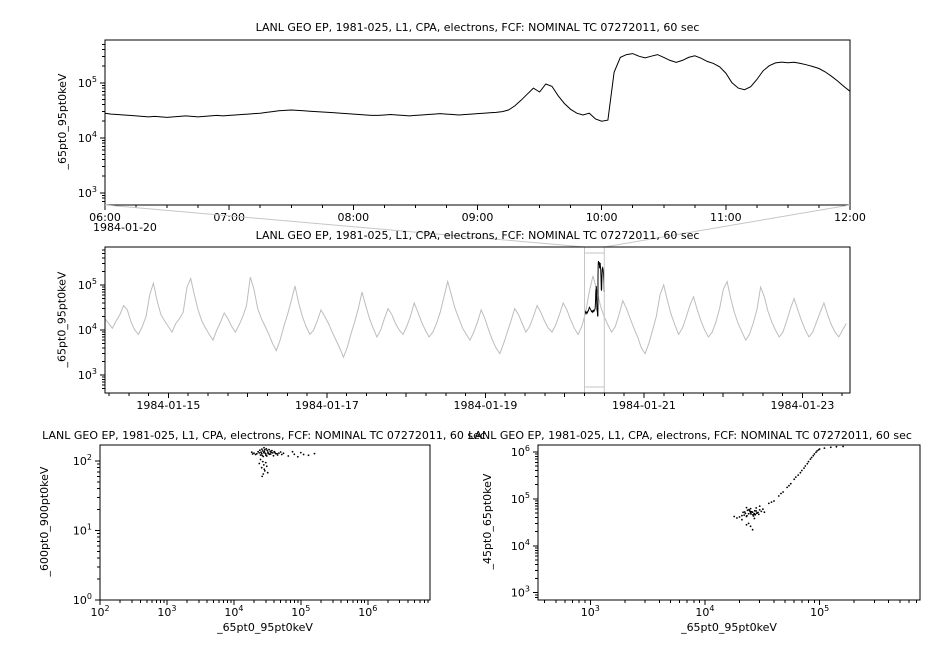  I want to click on overlay-series-line, so click(594, 289).